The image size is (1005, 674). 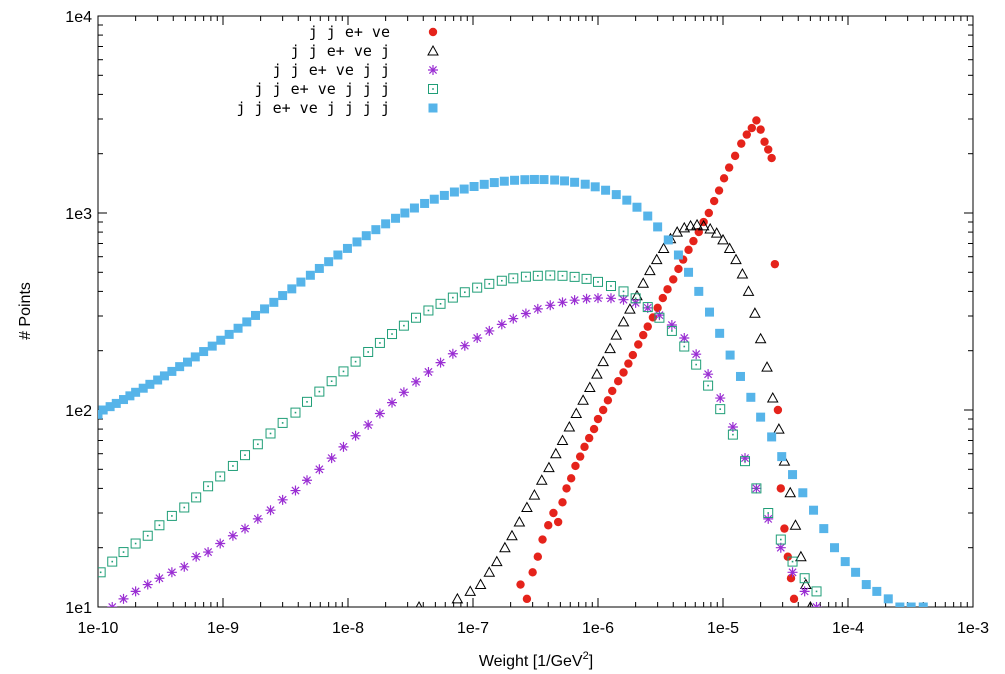 I want to click on y-axis-label: # Points, so click(x=25, y=311).